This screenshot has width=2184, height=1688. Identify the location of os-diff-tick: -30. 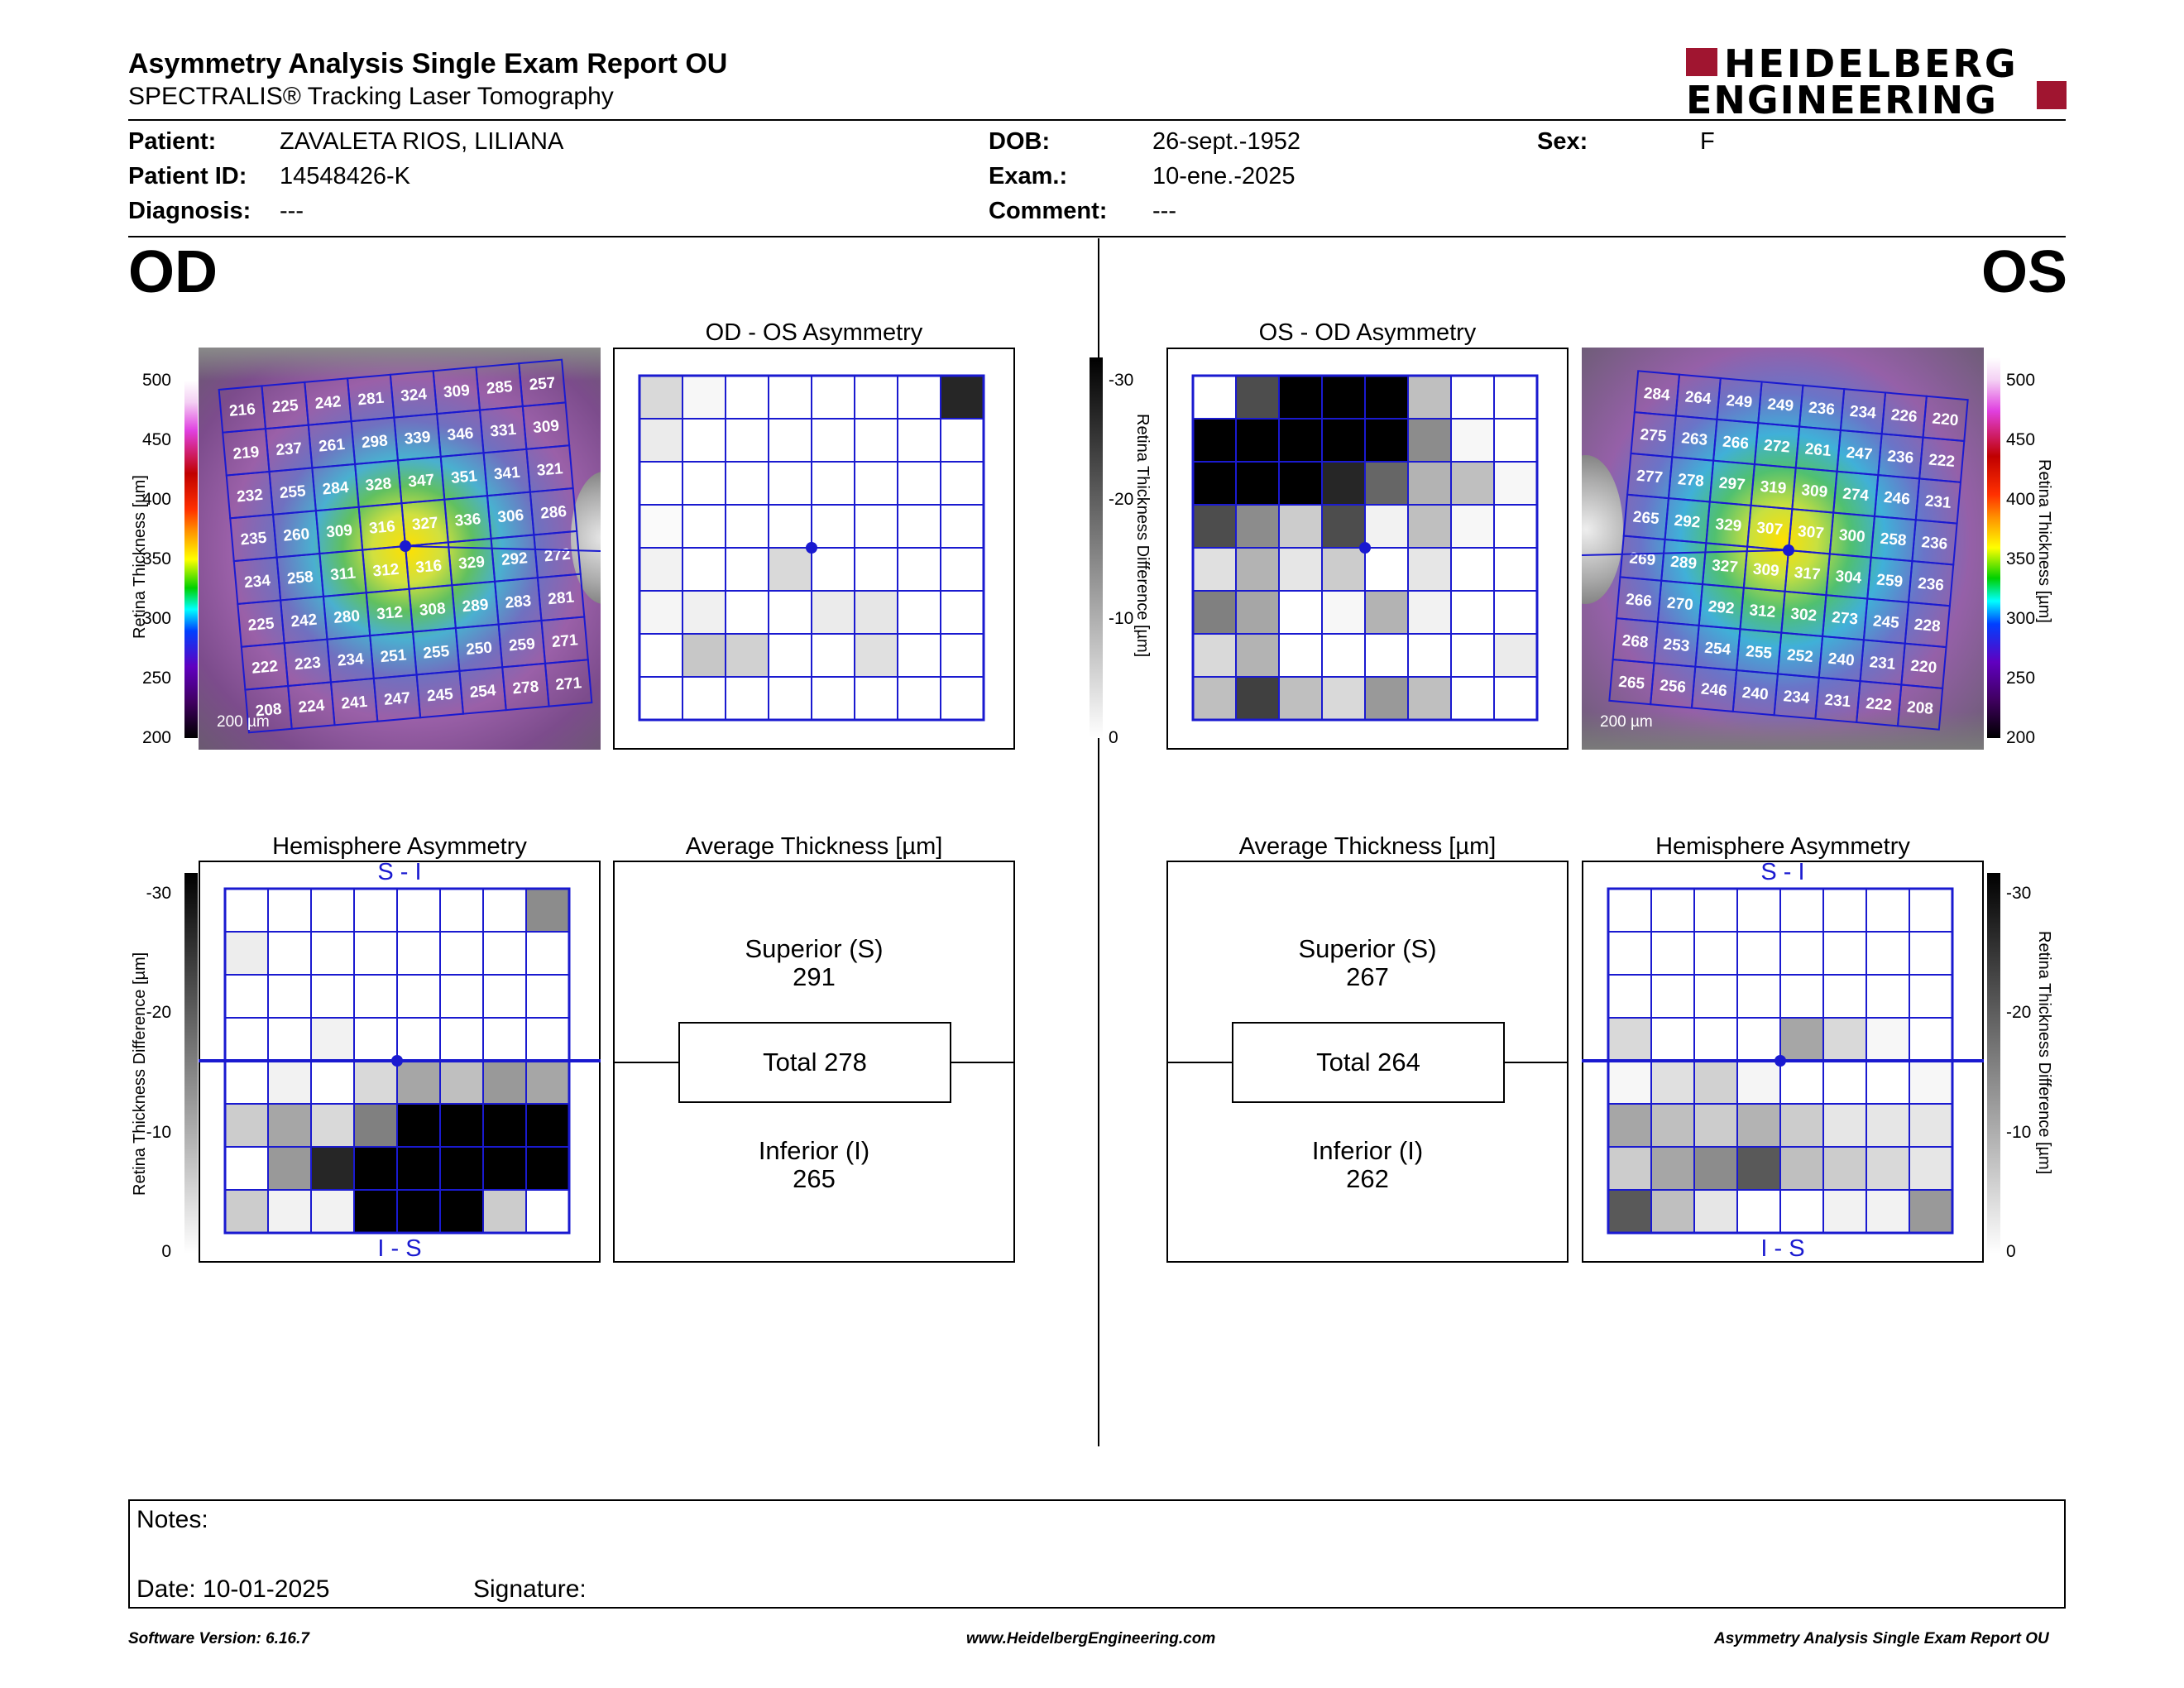
(2019, 893).